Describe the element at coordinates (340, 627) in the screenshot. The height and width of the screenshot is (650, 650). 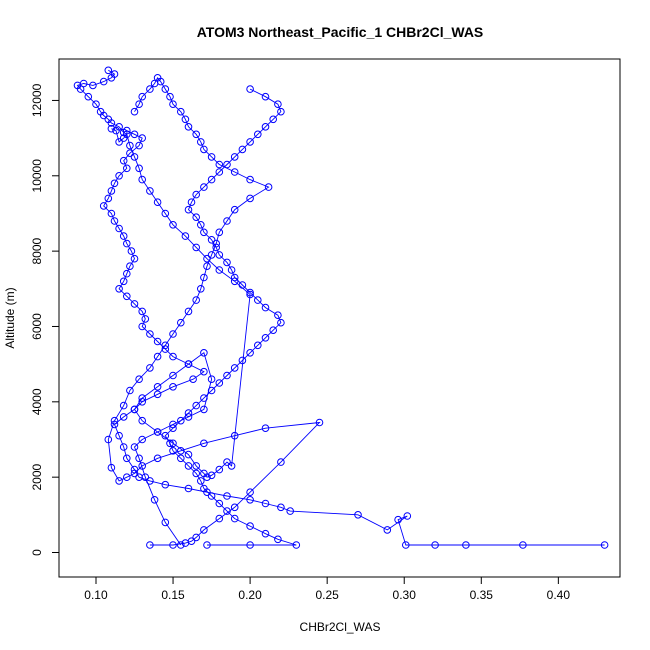
I see `x-axis-label: CHBr2Cl_WAS` at that location.